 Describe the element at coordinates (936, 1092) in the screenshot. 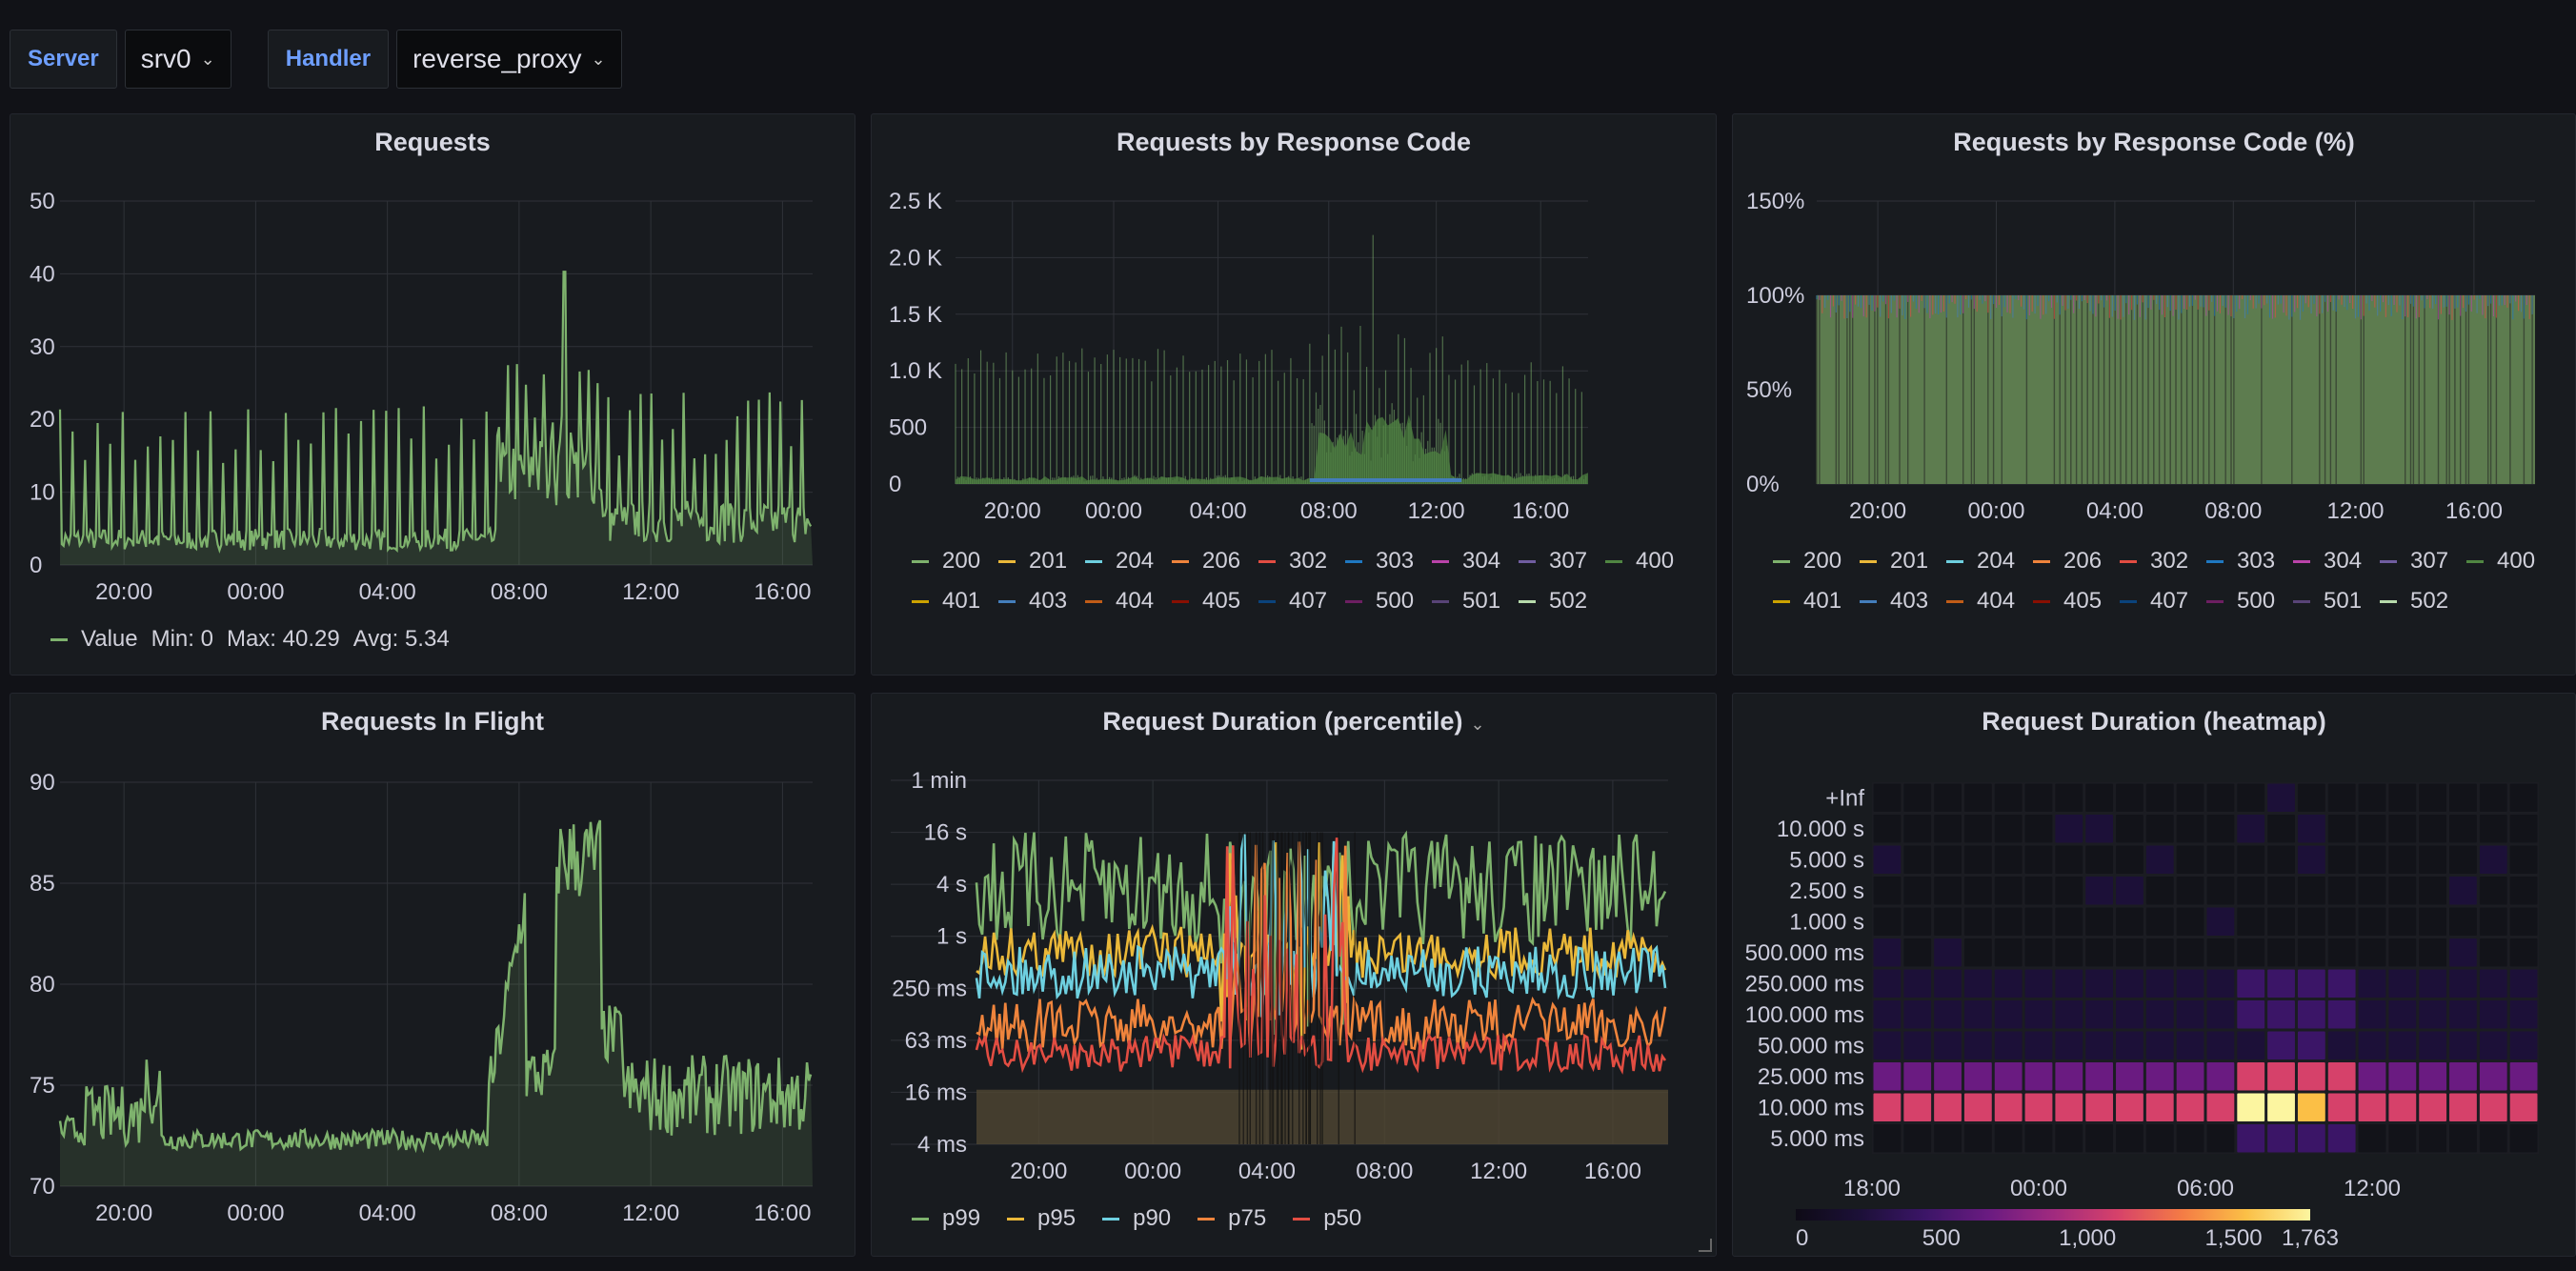

I see `y-tick-label: 16 ms` at that location.